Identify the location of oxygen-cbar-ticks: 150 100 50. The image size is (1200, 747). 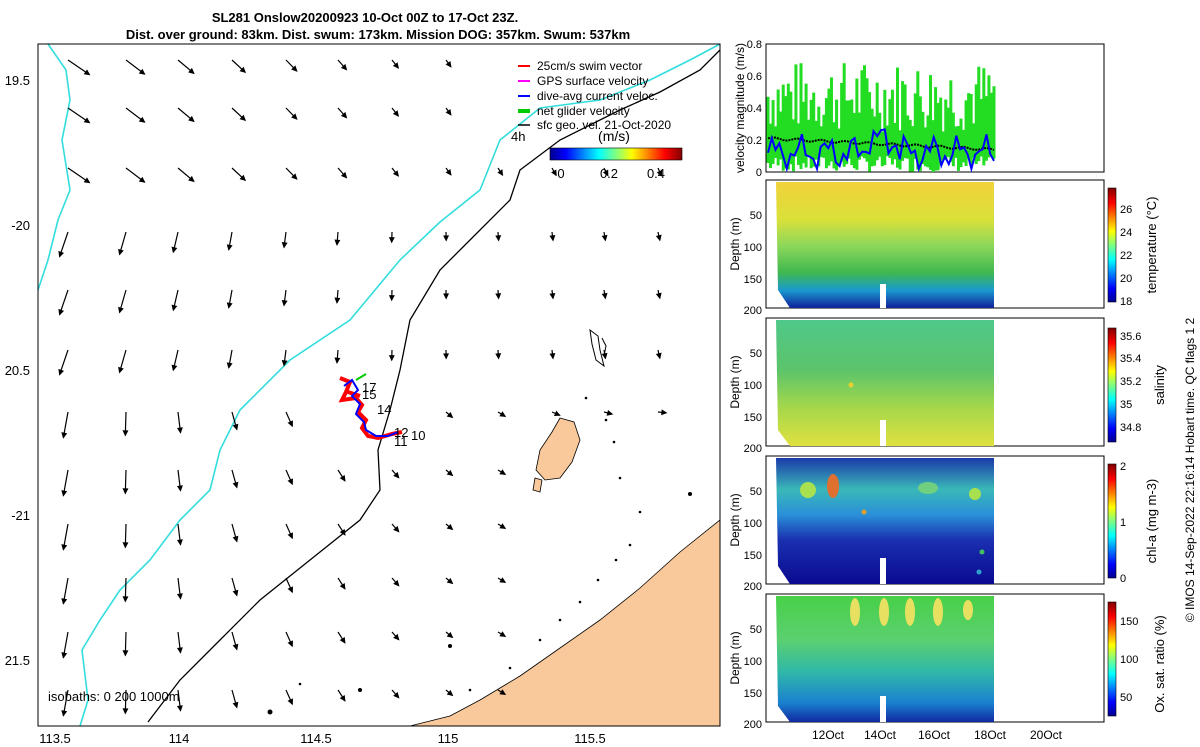
(1129, 660).